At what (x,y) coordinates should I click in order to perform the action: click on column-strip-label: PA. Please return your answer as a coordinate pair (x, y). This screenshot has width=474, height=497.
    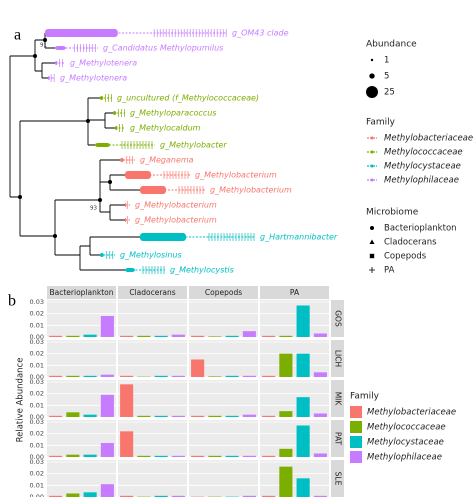
    Looking at the image, I should click on (295, 292).